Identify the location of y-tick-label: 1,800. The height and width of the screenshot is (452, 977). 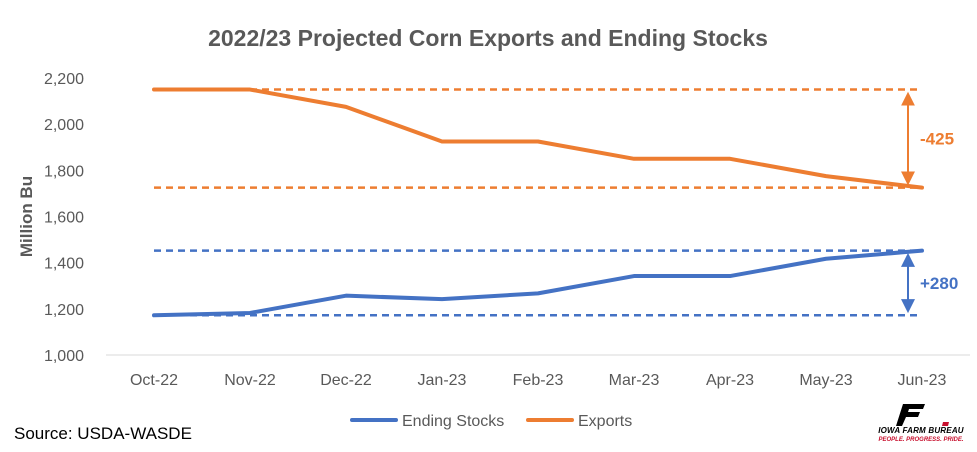
(64, 171).